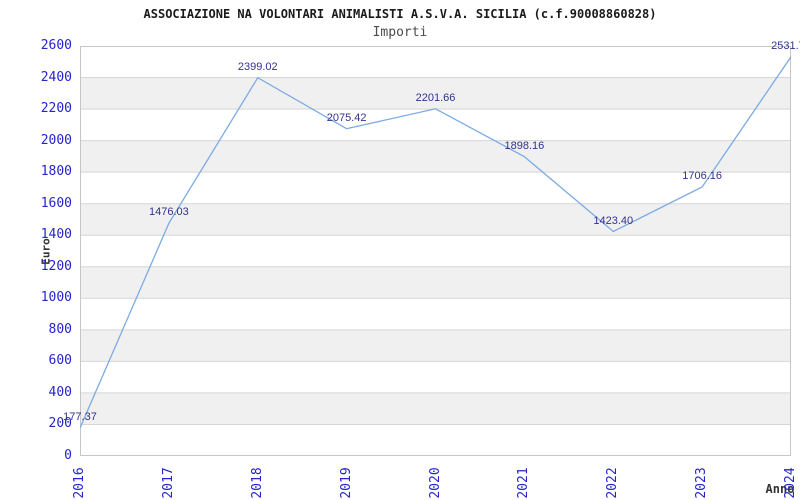 This screenshot has height=500, width=800. I want to click on y-axis-tick-label: 1600, so click(56, 203).